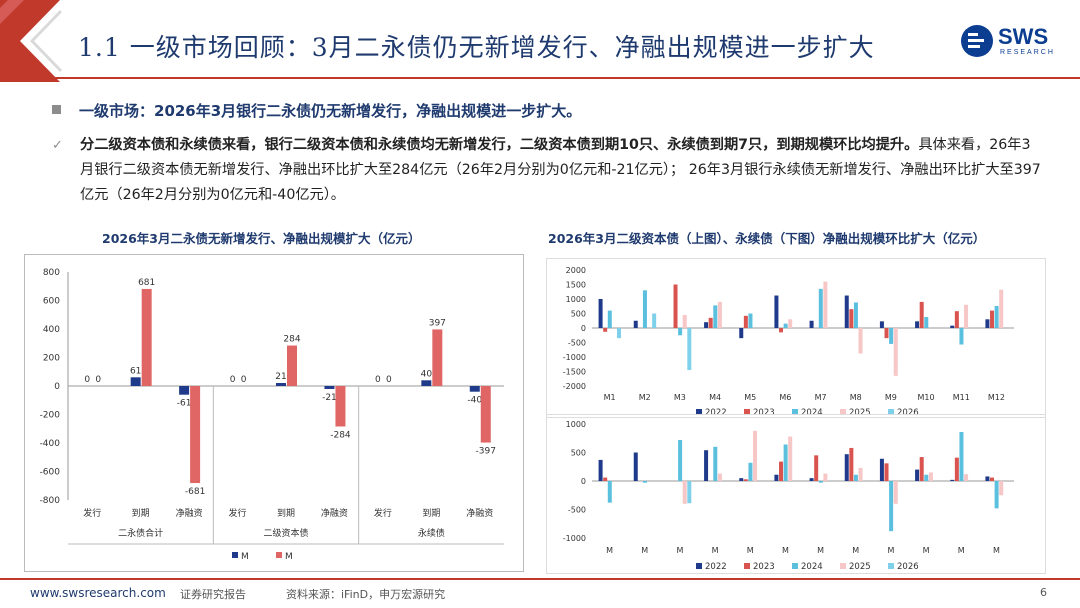  Describe the element at coordinates (280, 377) in the screenshot. I see `data-label: 21` at that location.